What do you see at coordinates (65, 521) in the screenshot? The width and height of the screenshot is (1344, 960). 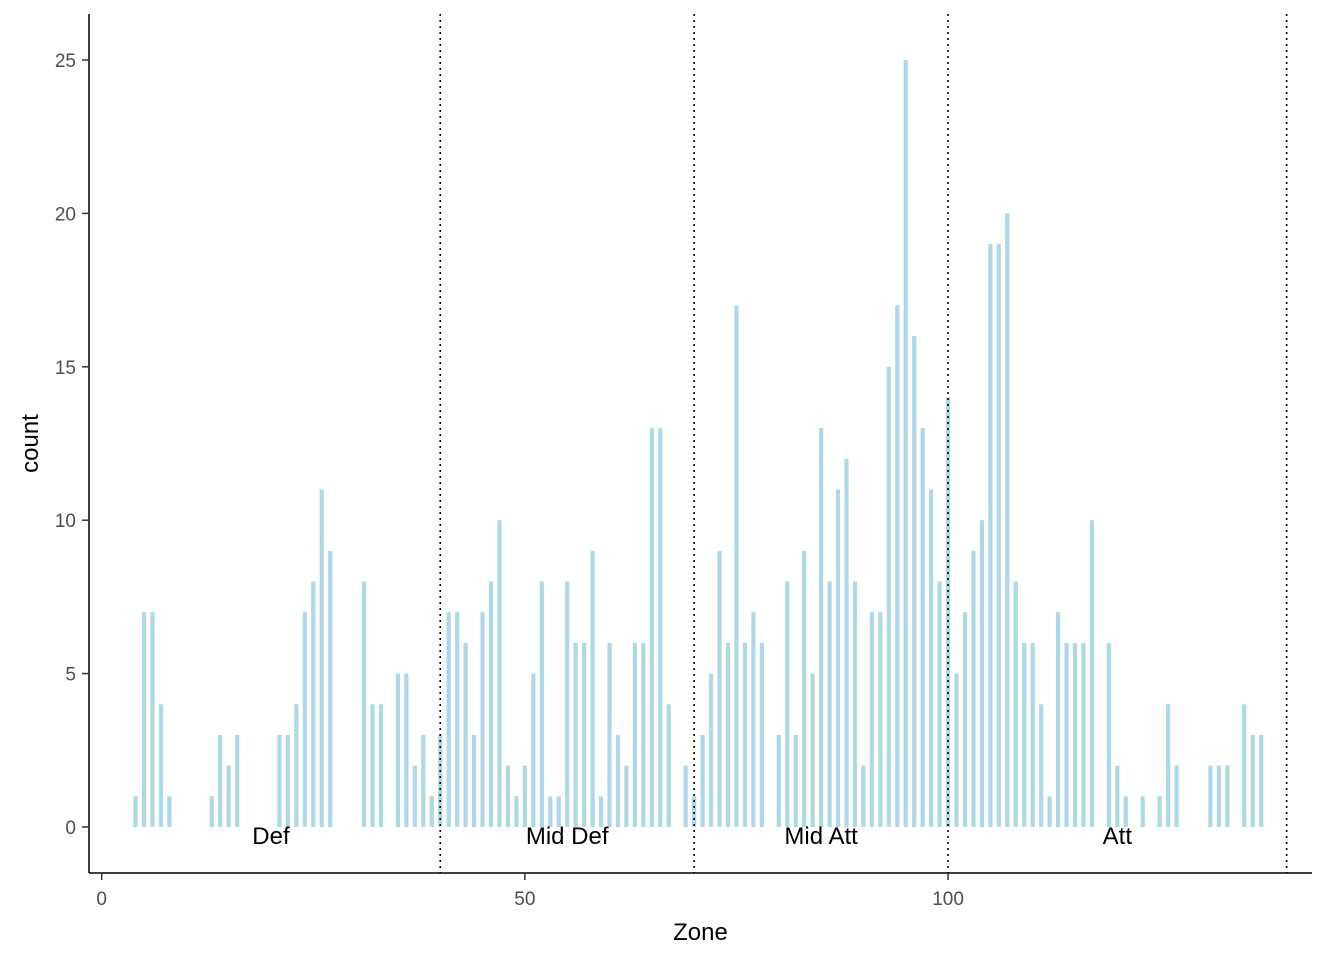 I see `y-tick-label-10: 10` at bounding box center [65, 521].